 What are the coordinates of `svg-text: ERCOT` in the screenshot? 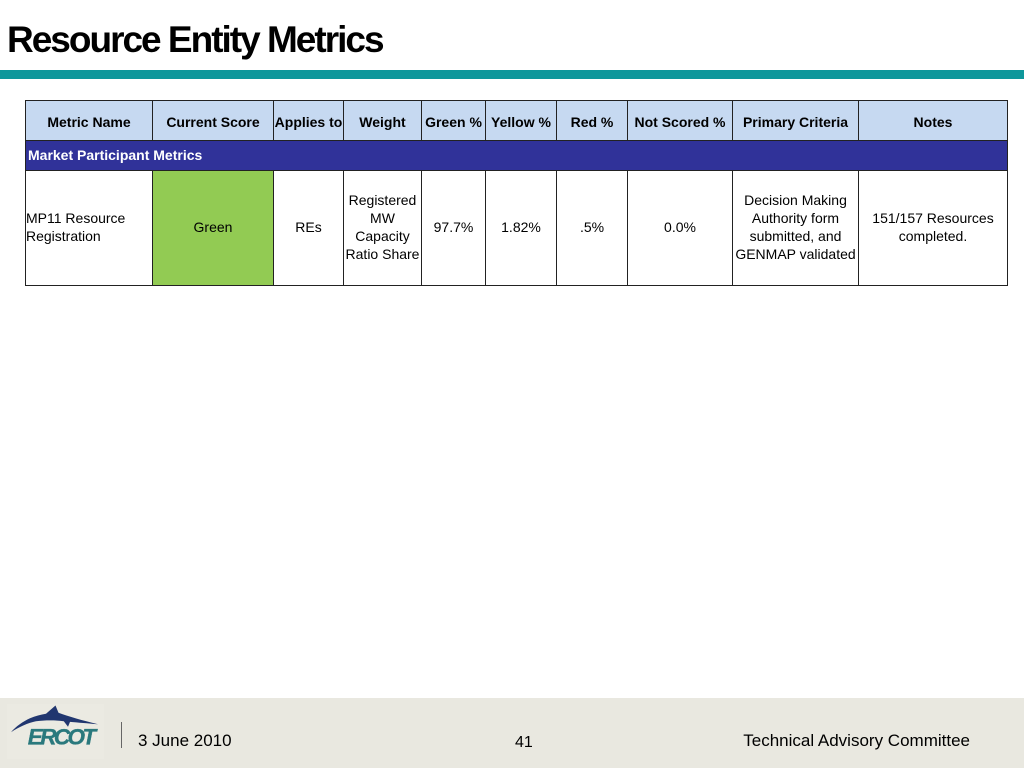 It's located at (63, 737).